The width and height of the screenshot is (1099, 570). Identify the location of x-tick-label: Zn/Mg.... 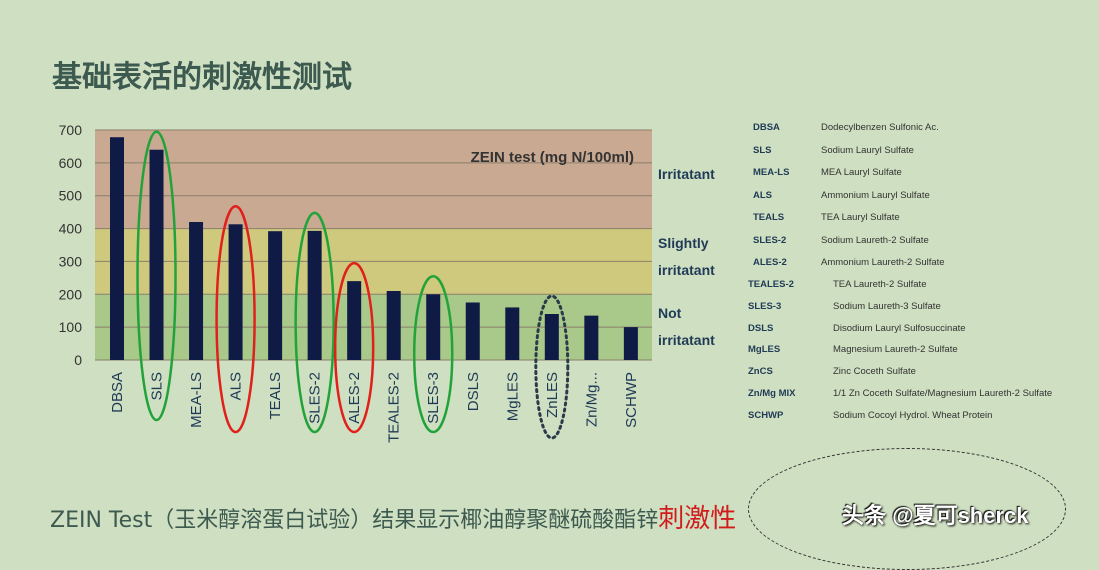
(591, 399).